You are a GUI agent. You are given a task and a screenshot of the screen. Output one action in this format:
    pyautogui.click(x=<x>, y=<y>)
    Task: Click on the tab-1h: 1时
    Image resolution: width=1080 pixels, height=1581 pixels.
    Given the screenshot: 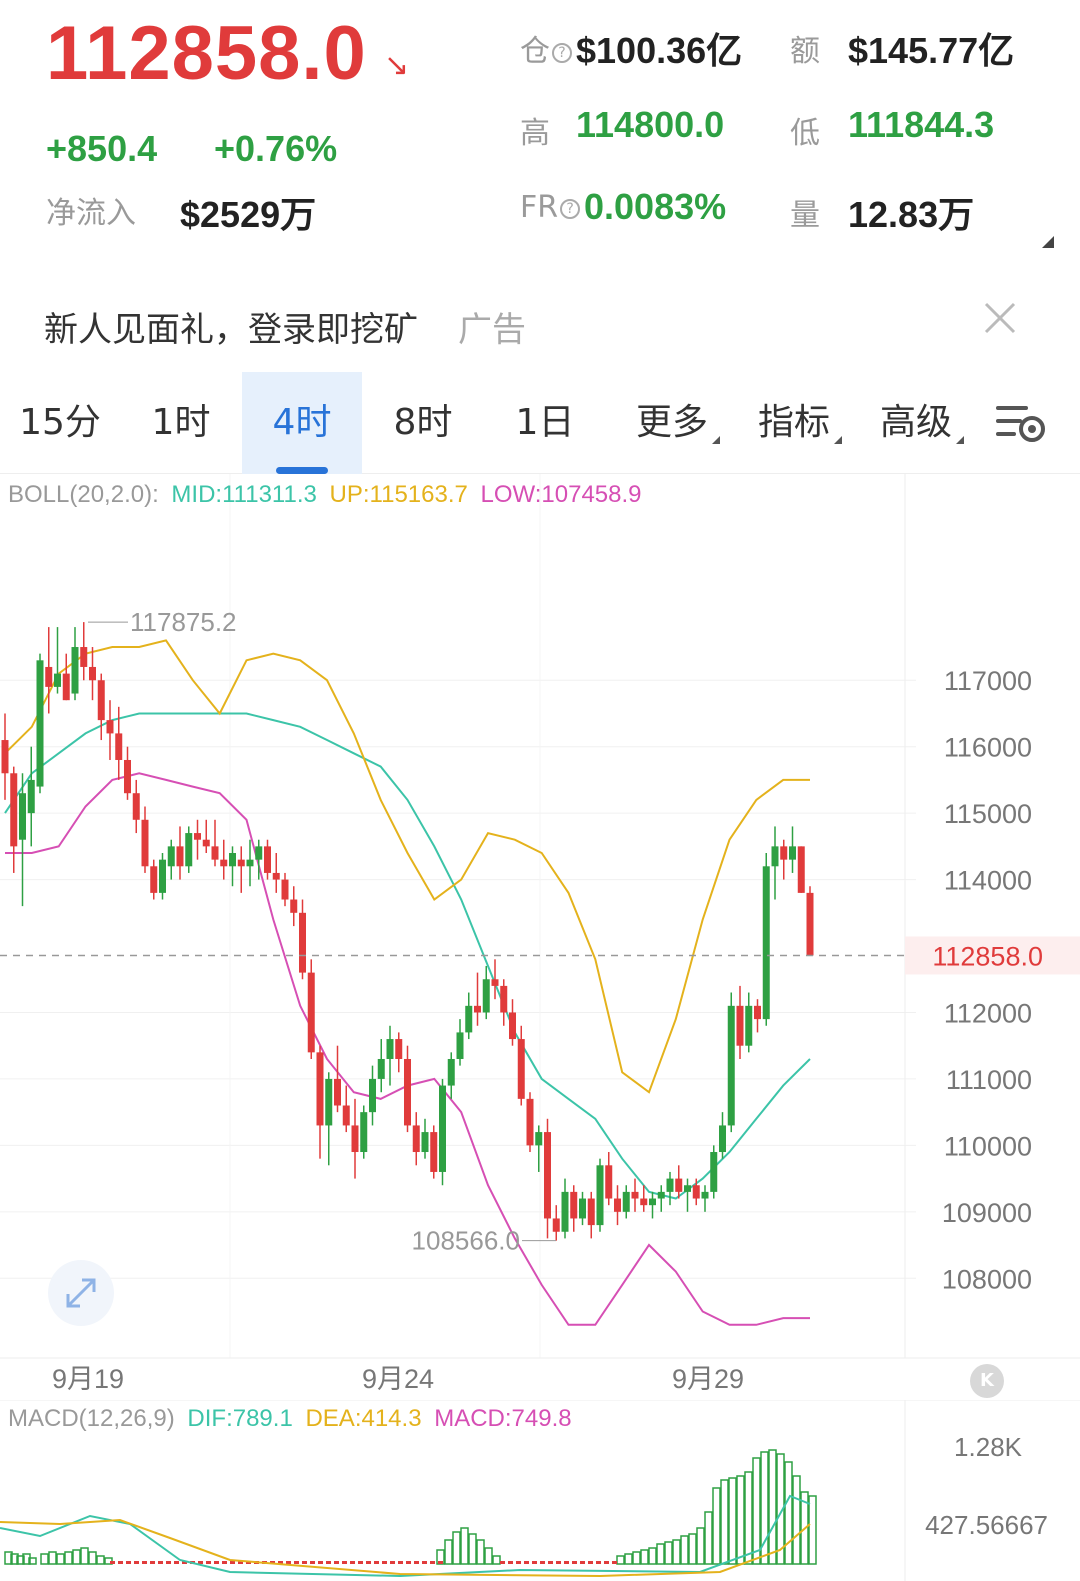 What is the action you would take?
    pyautogui.click(x=181, y=423)
    